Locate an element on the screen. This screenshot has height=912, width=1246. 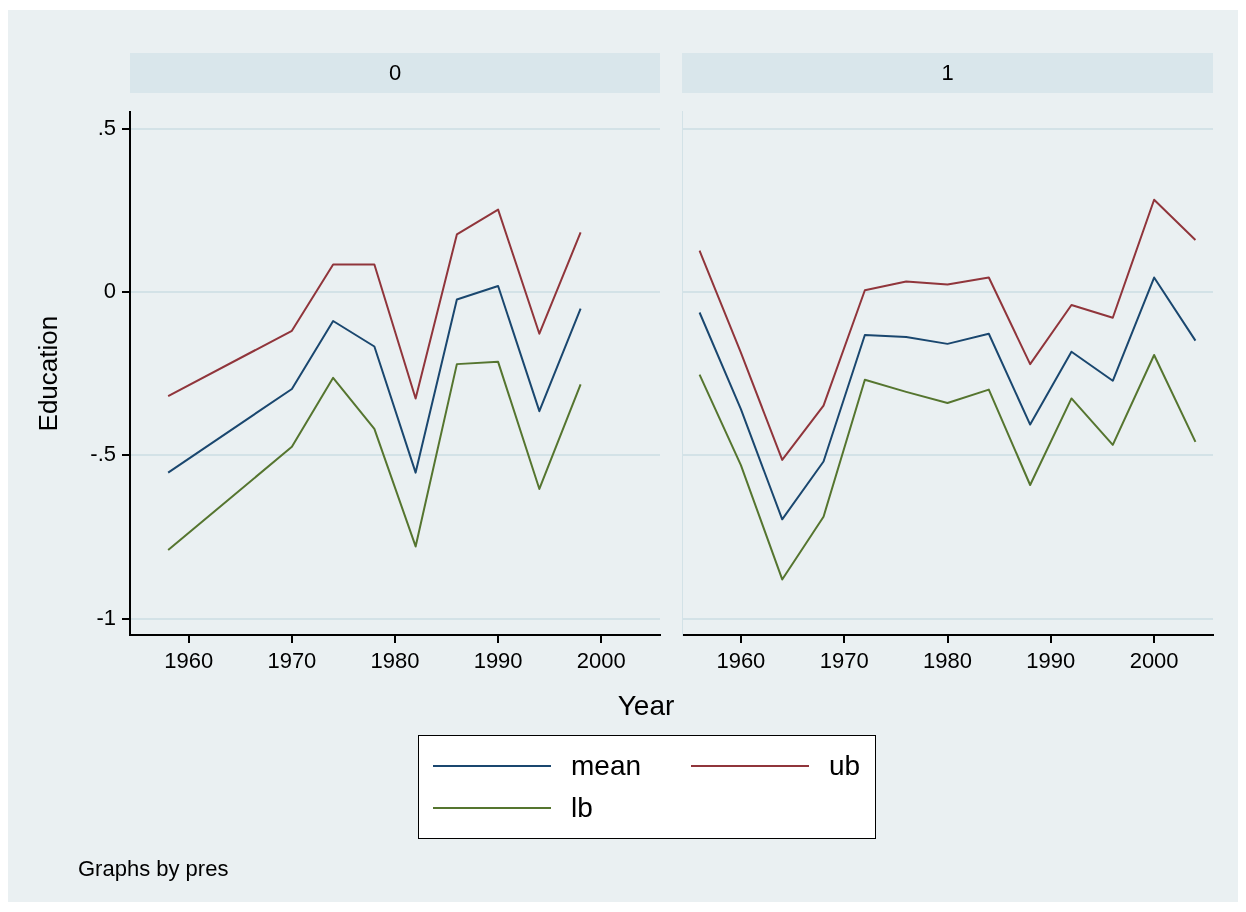
chart-title: 0 is located at coordinates (395, 73).